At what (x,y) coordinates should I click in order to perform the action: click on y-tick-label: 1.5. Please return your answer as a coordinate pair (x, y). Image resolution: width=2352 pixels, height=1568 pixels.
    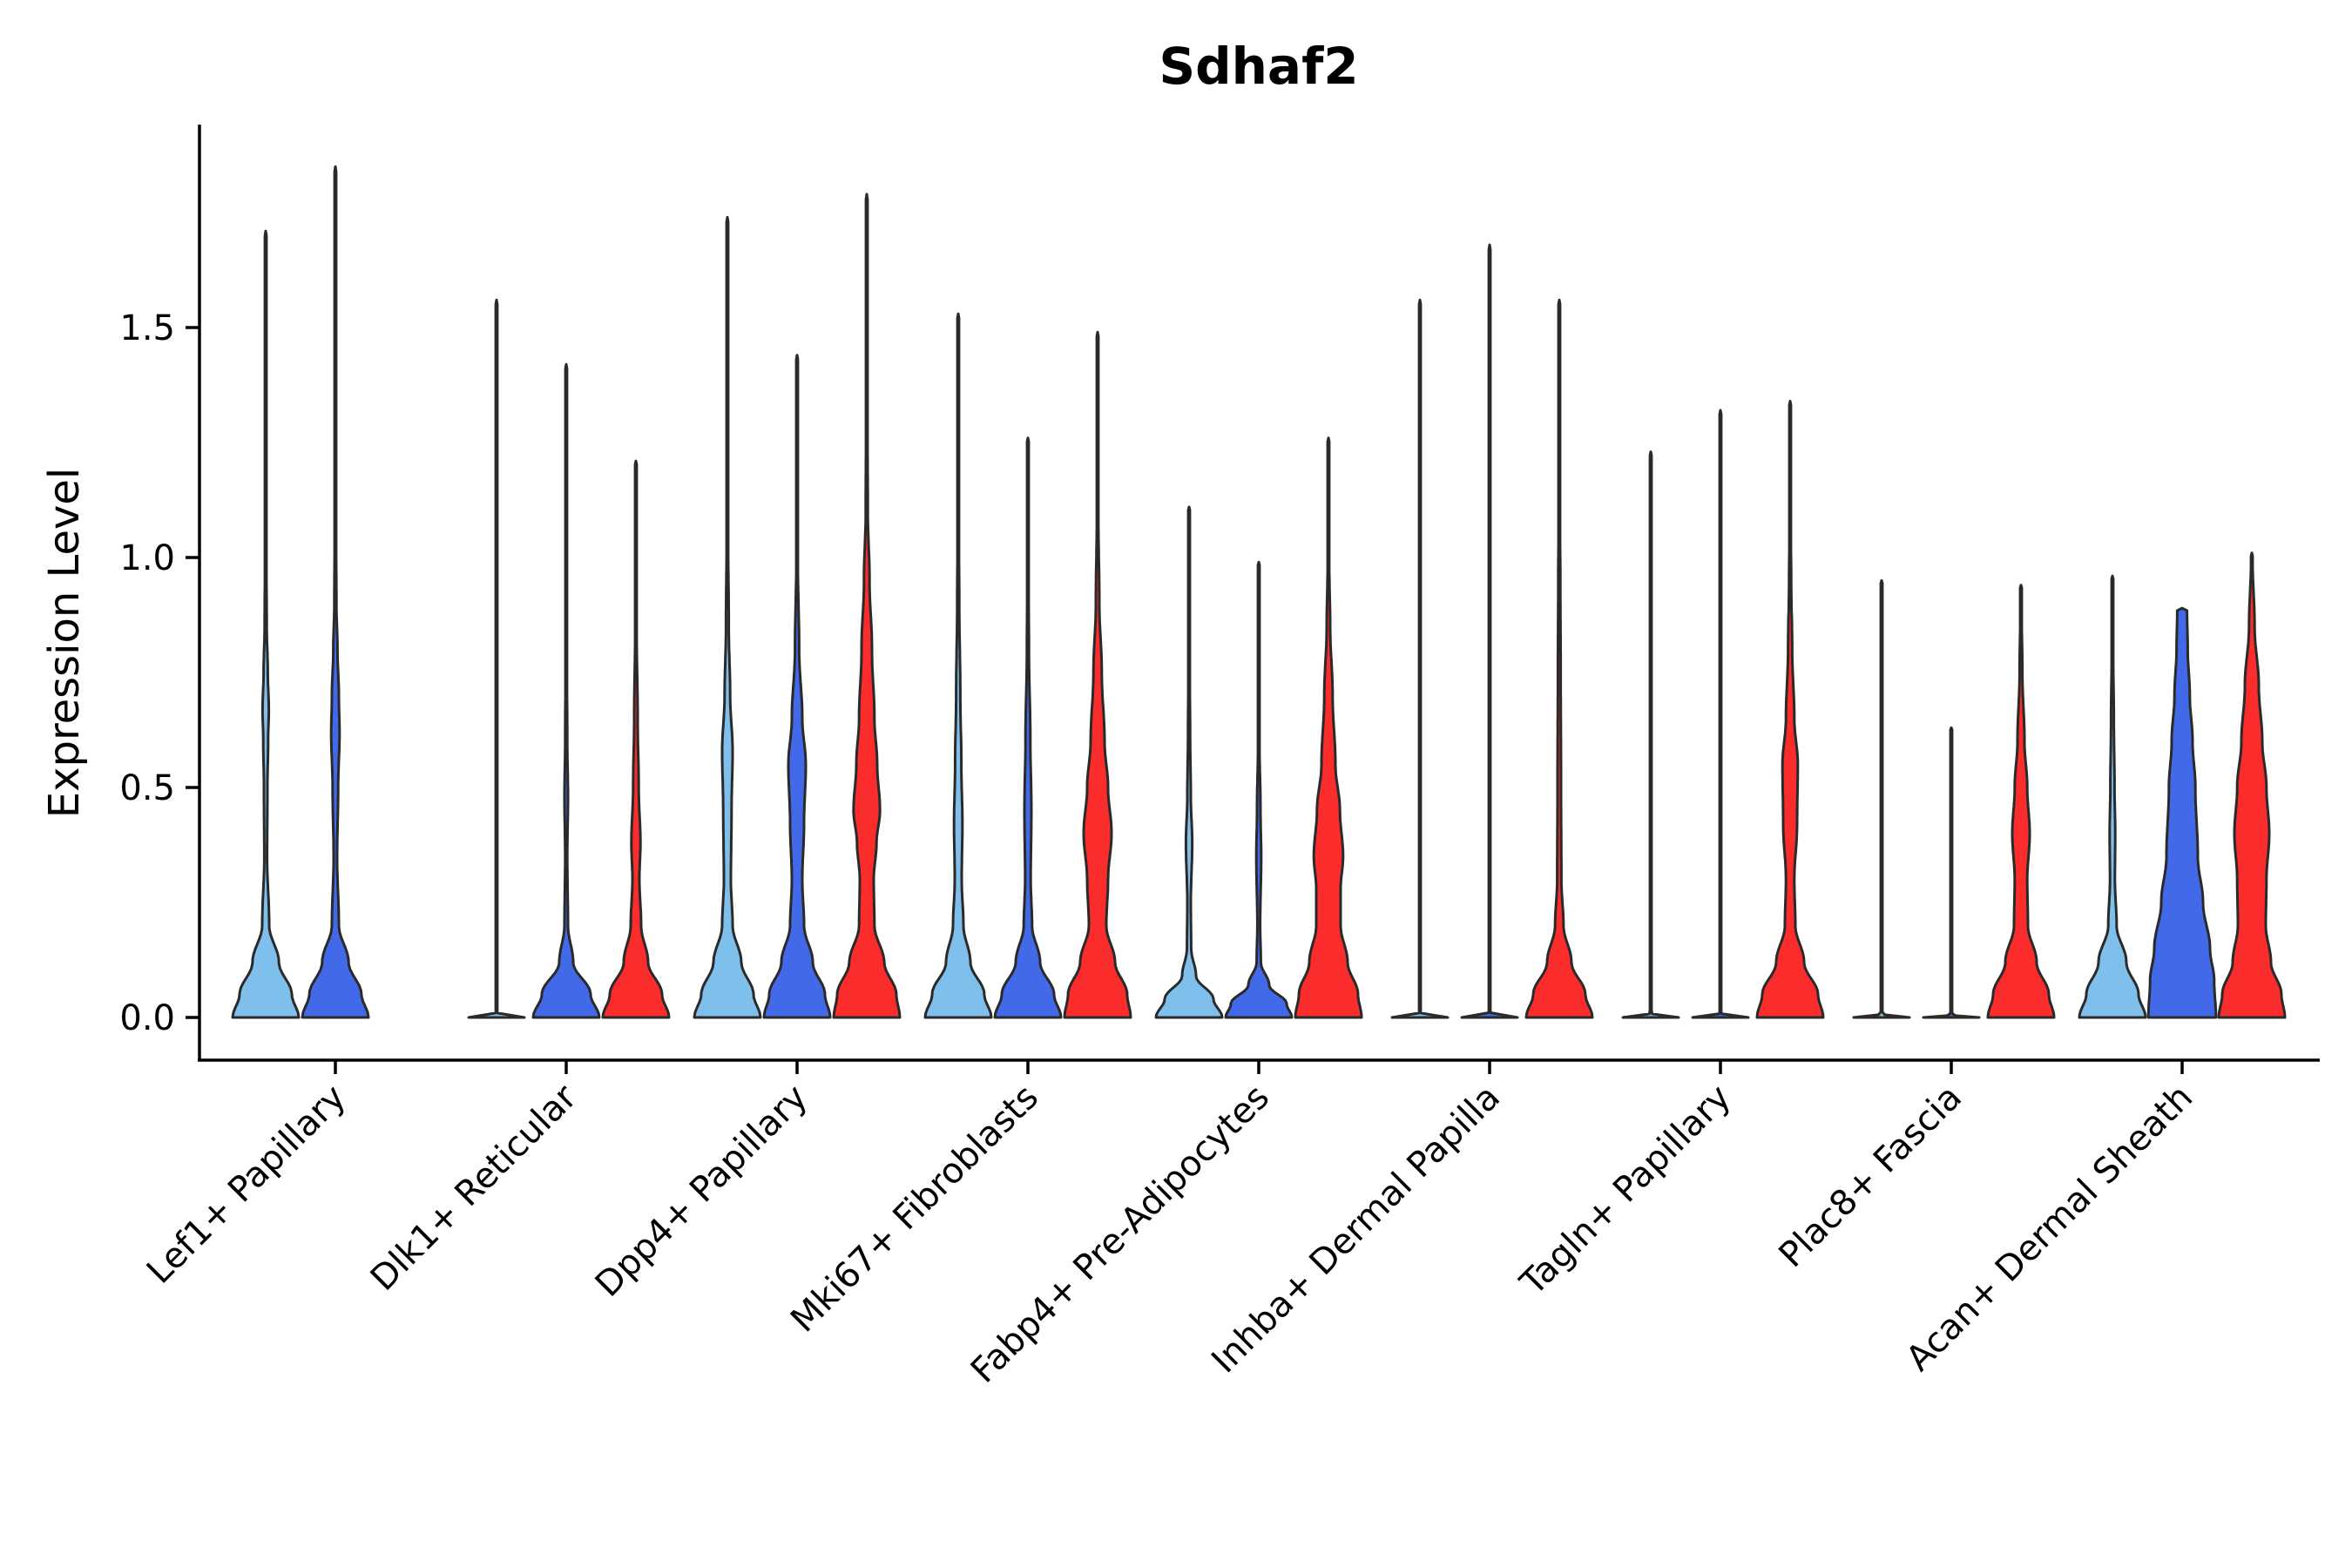
    Looking at the image, I should click on (147, 328).